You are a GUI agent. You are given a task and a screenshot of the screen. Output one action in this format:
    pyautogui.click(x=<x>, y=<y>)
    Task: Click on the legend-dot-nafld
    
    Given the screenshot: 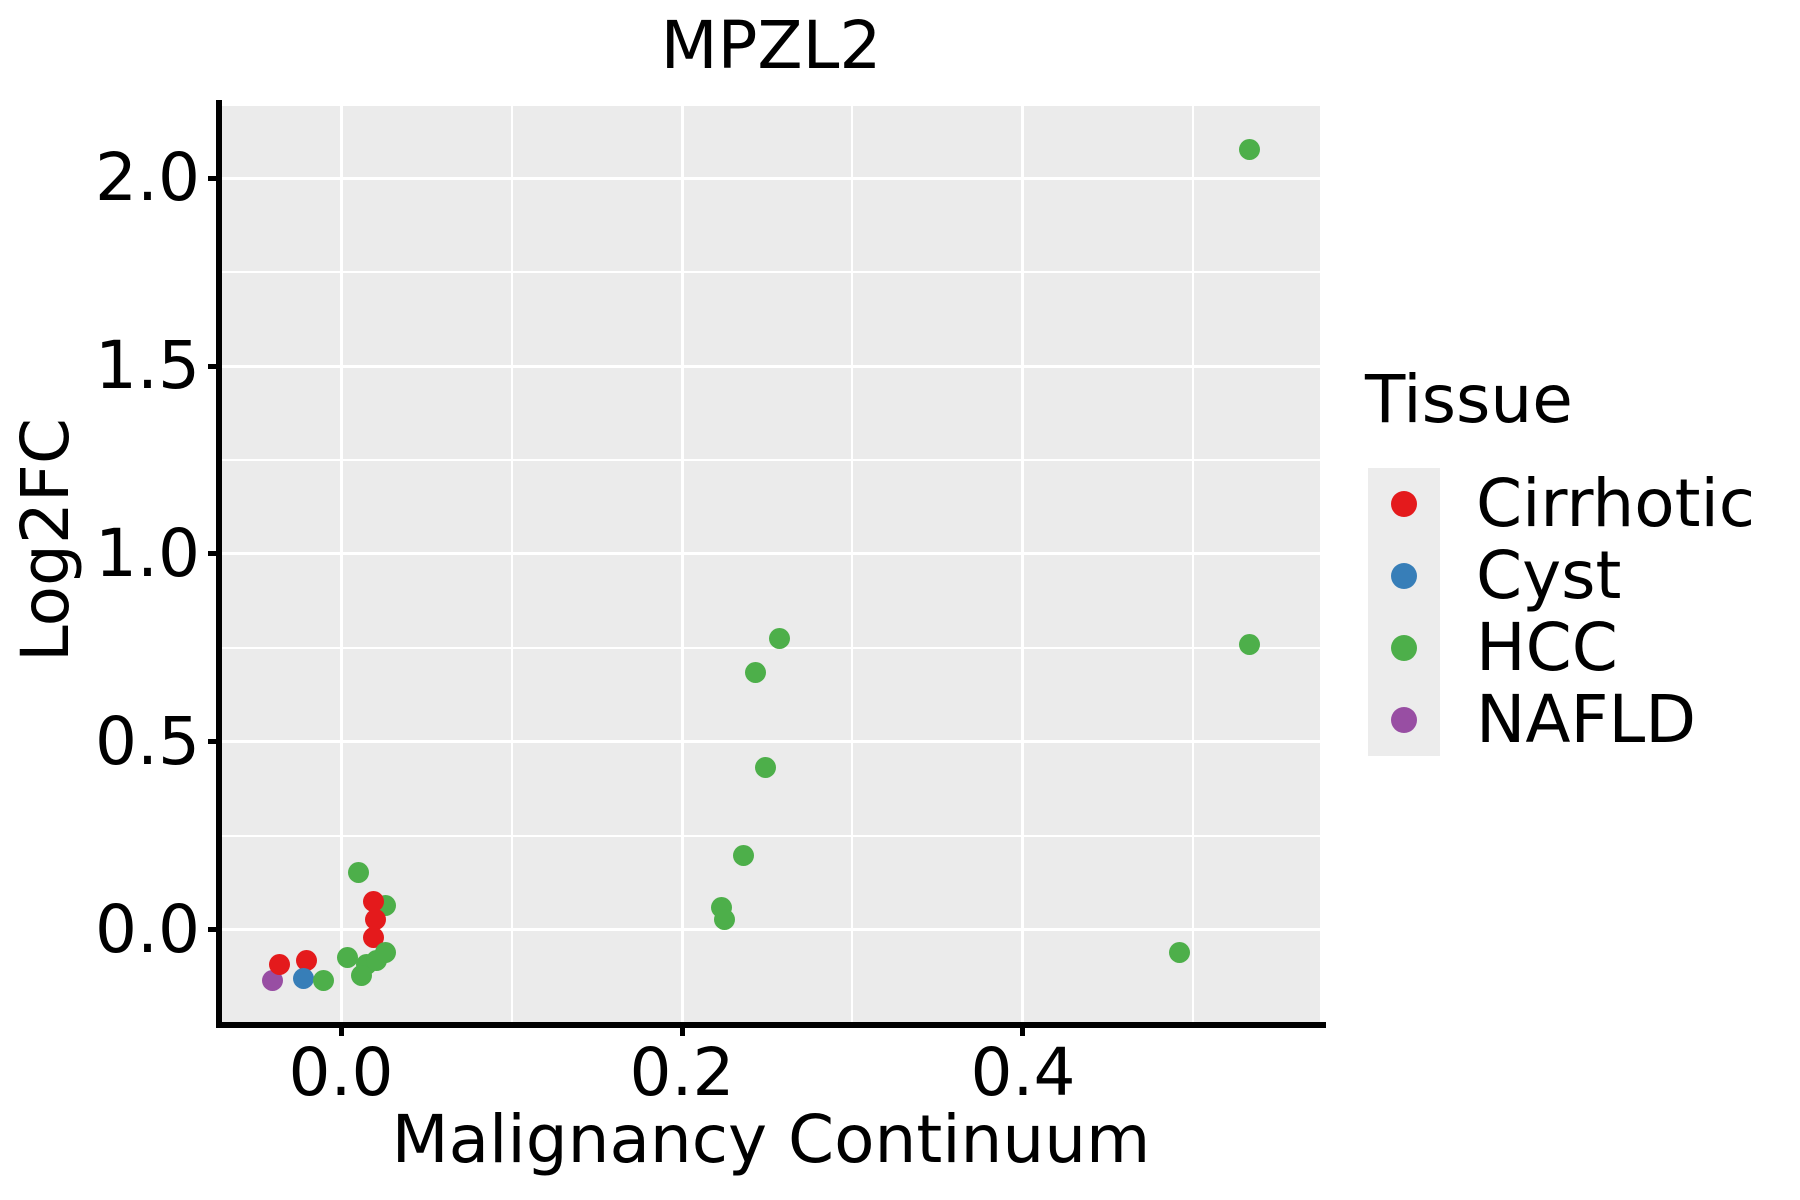 What is the action you would take?
    pyautogui.click(x=1404, y=720)
    